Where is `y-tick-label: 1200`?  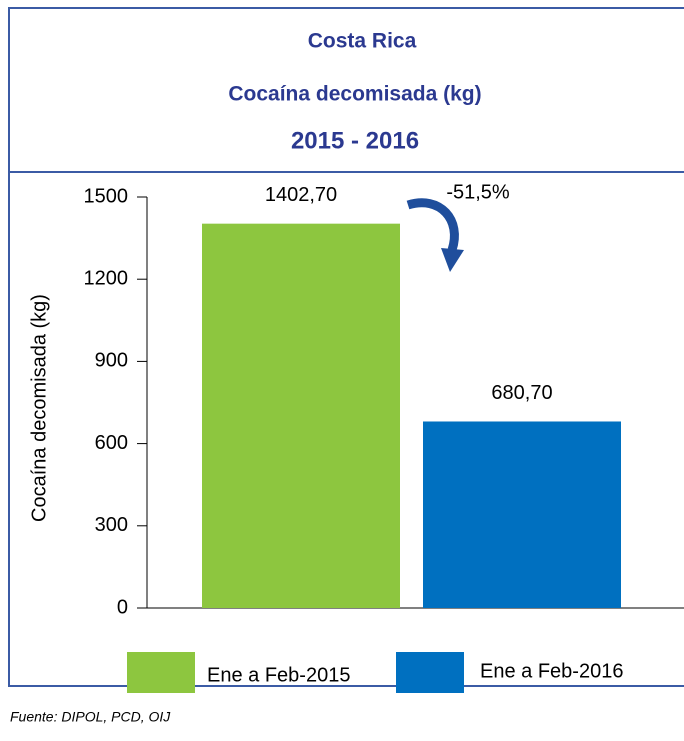 y-tick-label: 1200 is located at coordinates (106, 278).